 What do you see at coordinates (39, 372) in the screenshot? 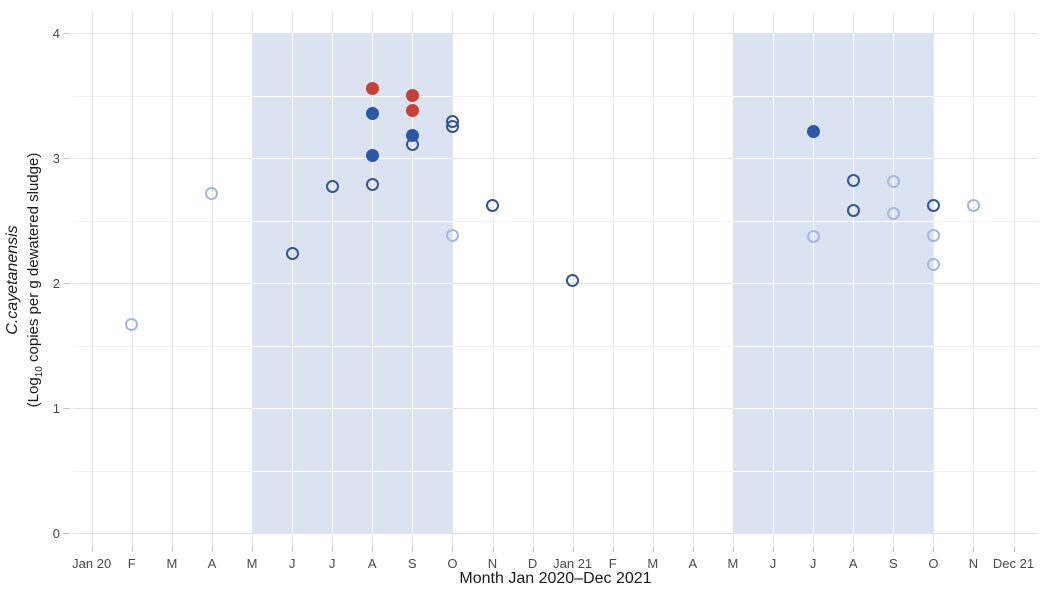
I see `y-axis-unit-subscript: 10` at bounding box center [39, 372].